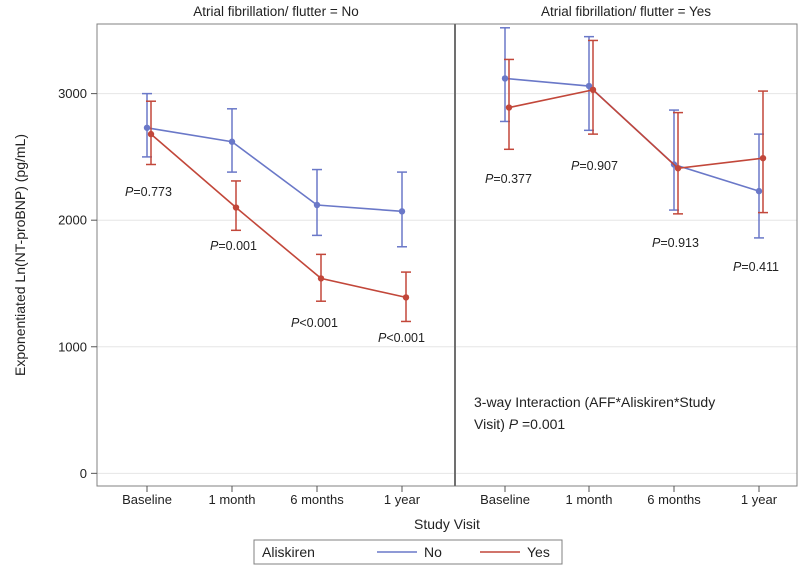  Describe the element at coordinates (72, 220) in the screenshot. I see `y-tick-label: 2000` at that location.